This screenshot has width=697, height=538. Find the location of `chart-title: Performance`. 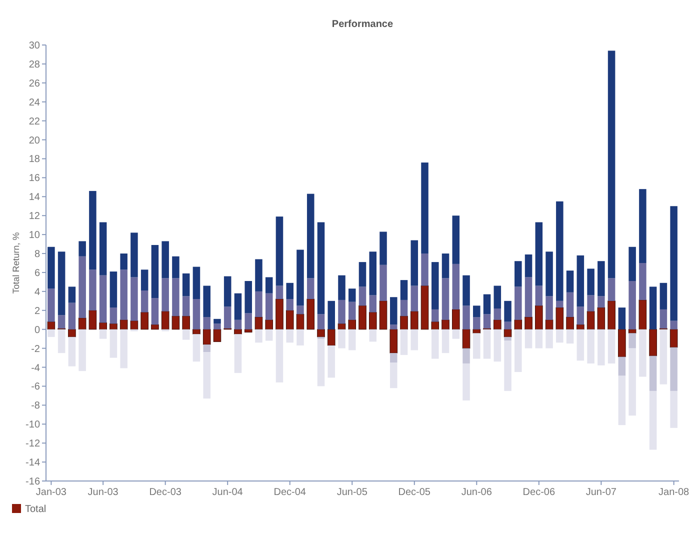

chart-title: Performance is located at coordinates (363, 24).